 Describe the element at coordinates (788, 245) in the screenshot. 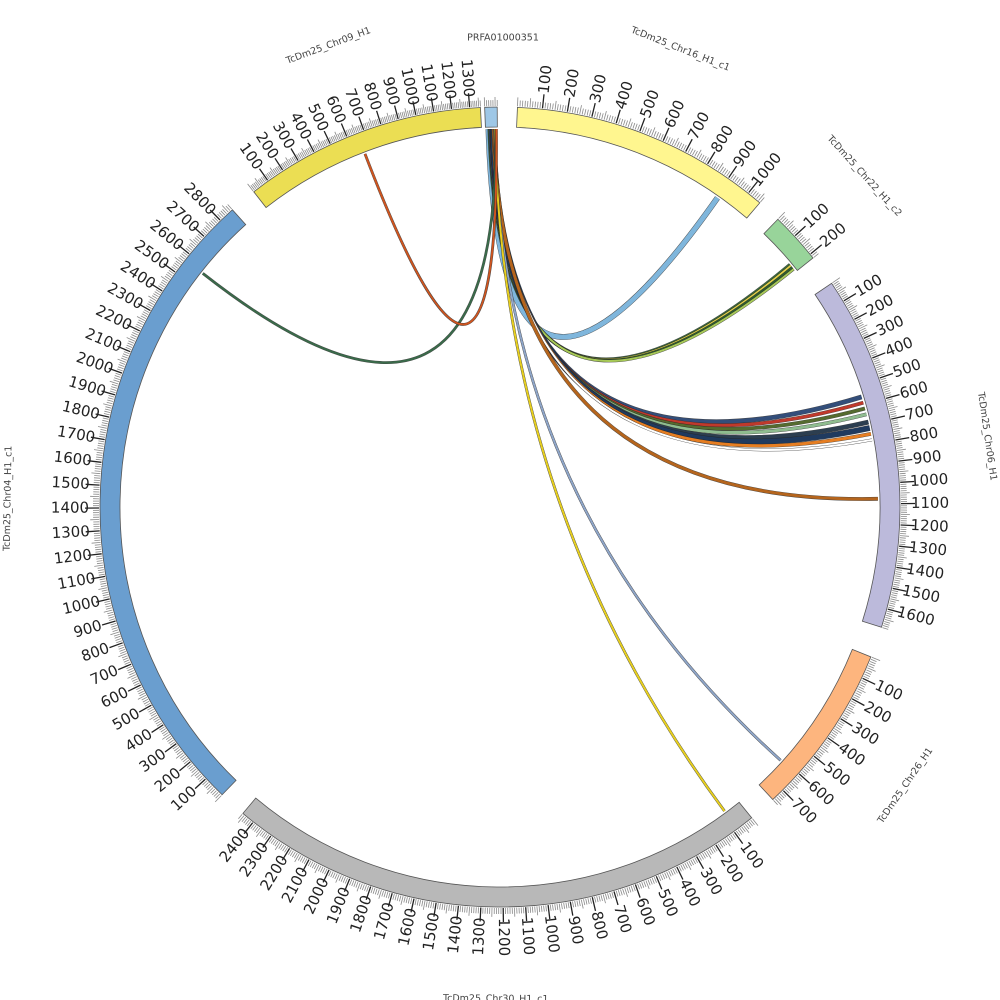

I see `ideogram-chr22` at that location.